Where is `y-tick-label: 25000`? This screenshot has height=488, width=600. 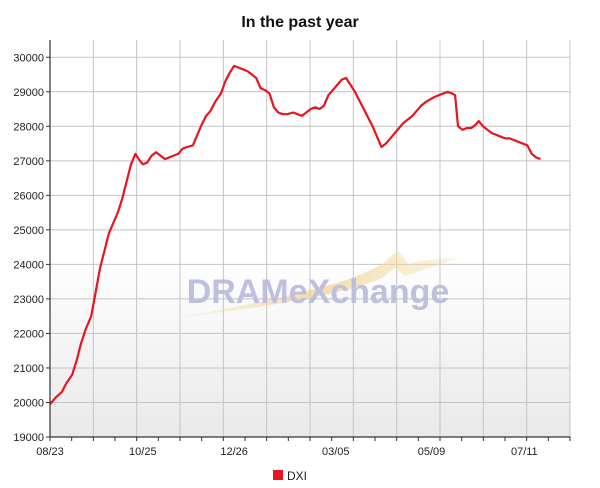 y-tick-label: 25000 is located at coordinates (28, 231).